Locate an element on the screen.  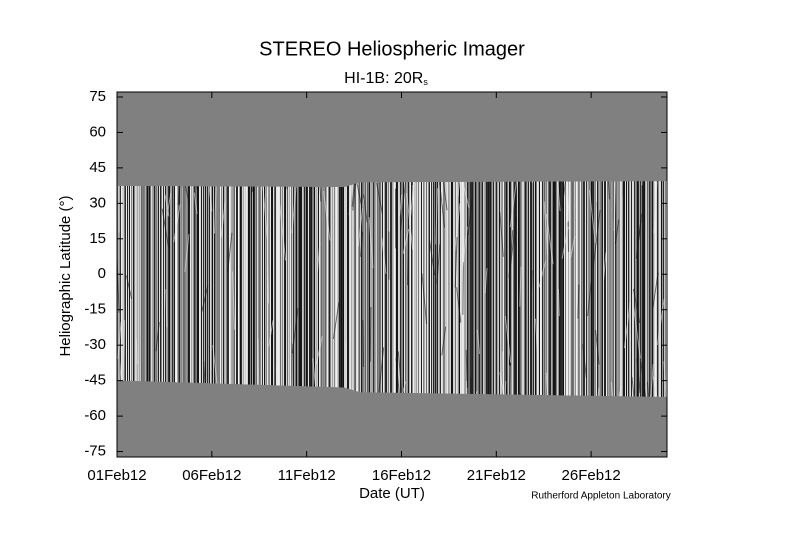
y-tick-label: 45 is located at coordinates (97, 167).